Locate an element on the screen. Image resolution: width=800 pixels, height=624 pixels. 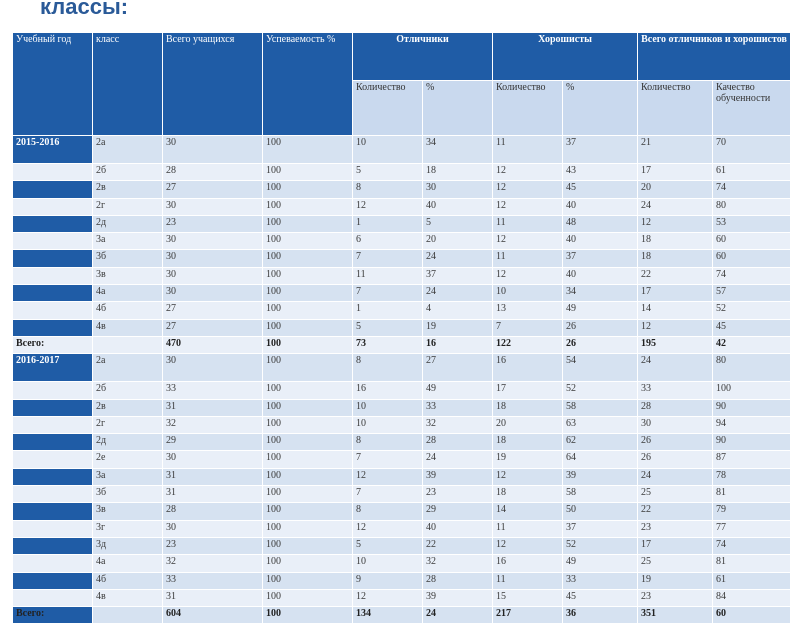
table-cell: 24 is located at coordinates (457, 258).